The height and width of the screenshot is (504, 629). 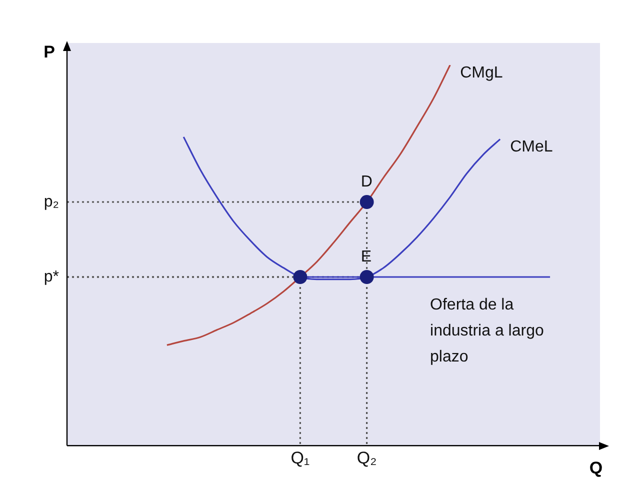 What do you see at coordinates (51, 201) in the screenshot?
I see `text: p₂` at bounding box center [51, 201].